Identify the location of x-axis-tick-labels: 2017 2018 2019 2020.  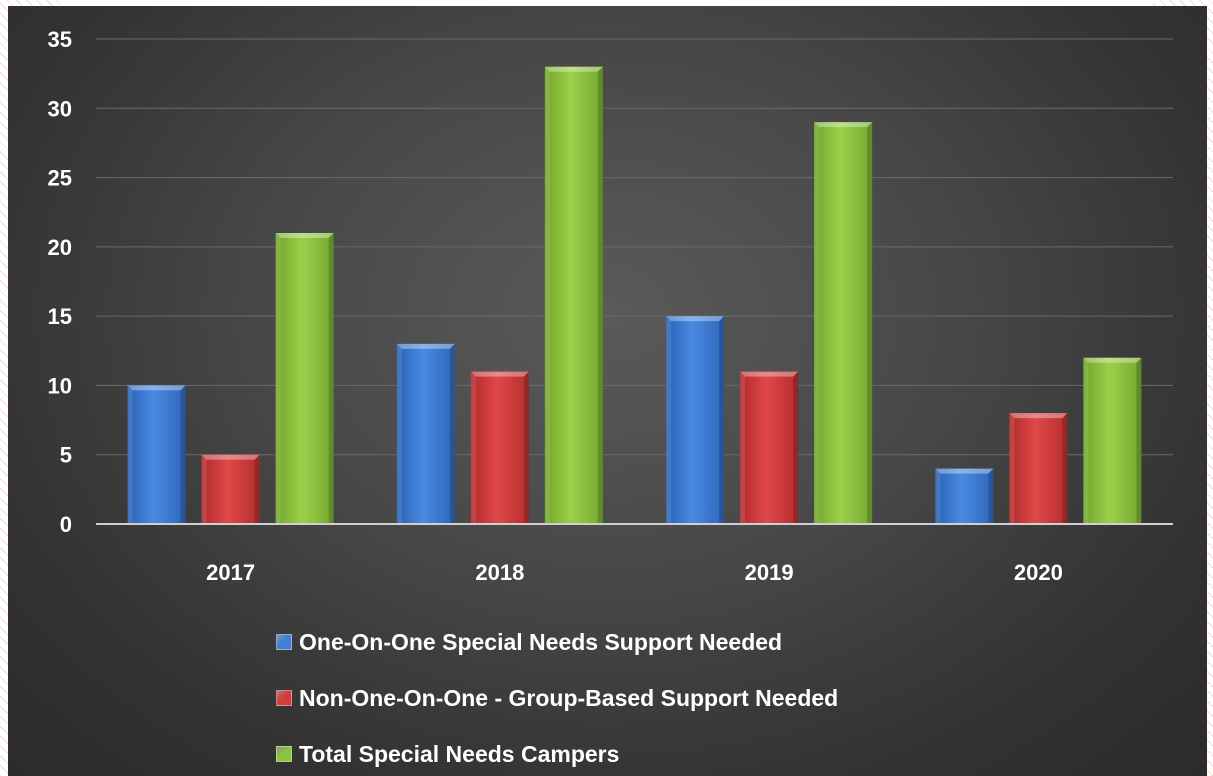
(634, 572).